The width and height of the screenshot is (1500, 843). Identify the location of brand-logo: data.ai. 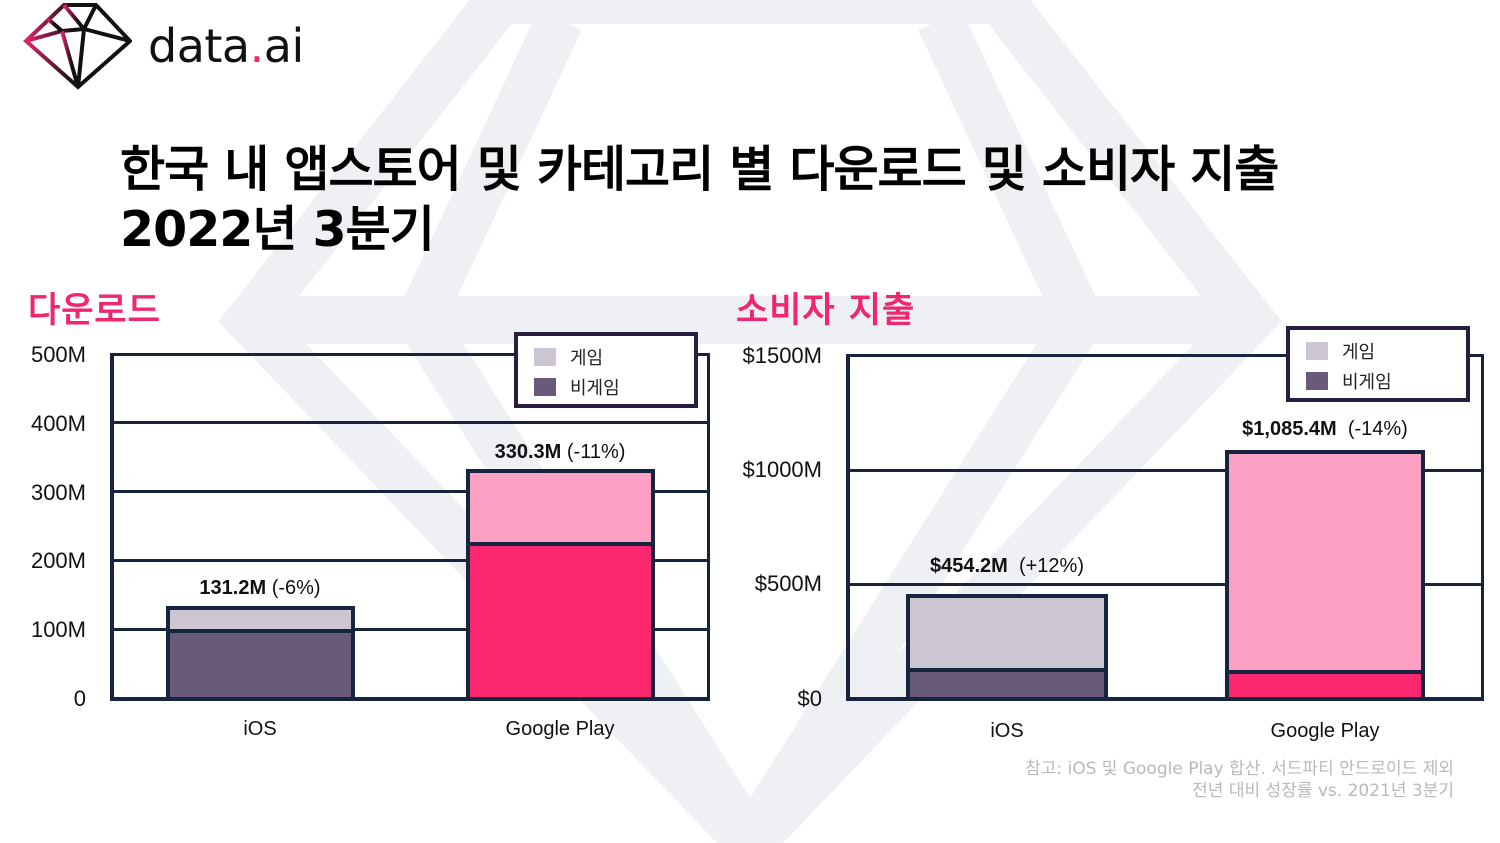
(163, 46).